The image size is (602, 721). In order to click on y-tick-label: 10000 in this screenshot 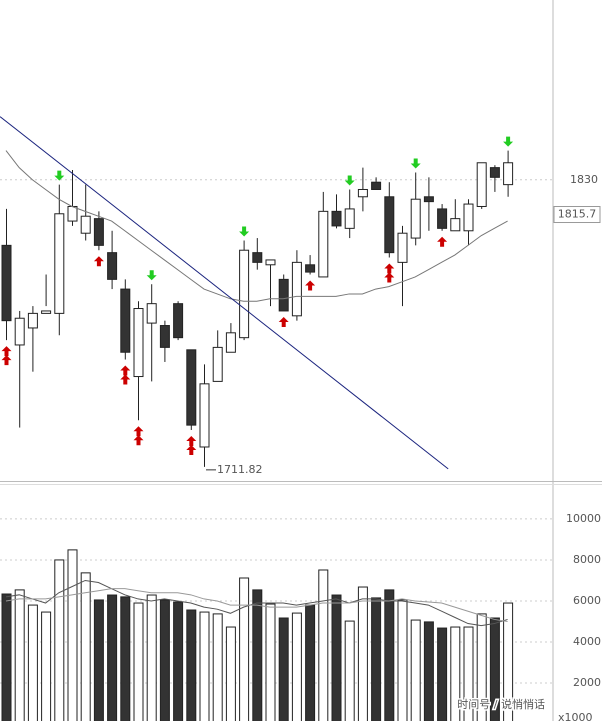, I will do `click(583, 518)`.